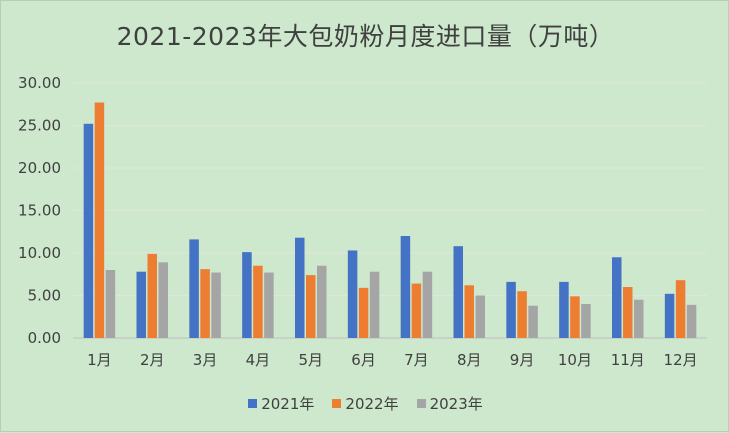  Describe the element at coordinates (416, 310) in the screenshot. I see `bar-2022年-7月` at that location.